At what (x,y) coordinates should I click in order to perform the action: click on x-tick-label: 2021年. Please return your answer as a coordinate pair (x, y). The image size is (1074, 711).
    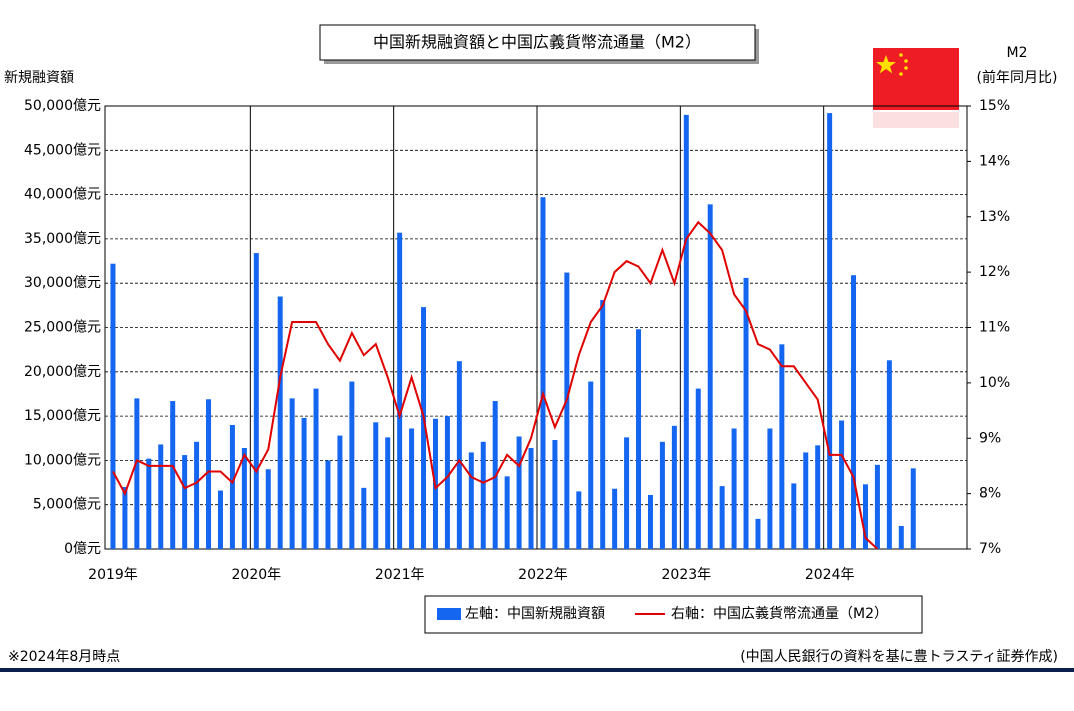
    Looking at the image, I should click on (400, 575).